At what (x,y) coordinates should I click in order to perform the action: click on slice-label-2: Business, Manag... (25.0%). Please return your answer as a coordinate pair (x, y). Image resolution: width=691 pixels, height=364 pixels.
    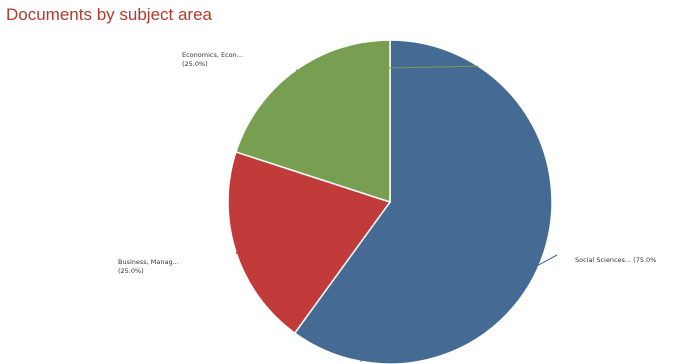
    Looking at the image, I should click on (148, 266).